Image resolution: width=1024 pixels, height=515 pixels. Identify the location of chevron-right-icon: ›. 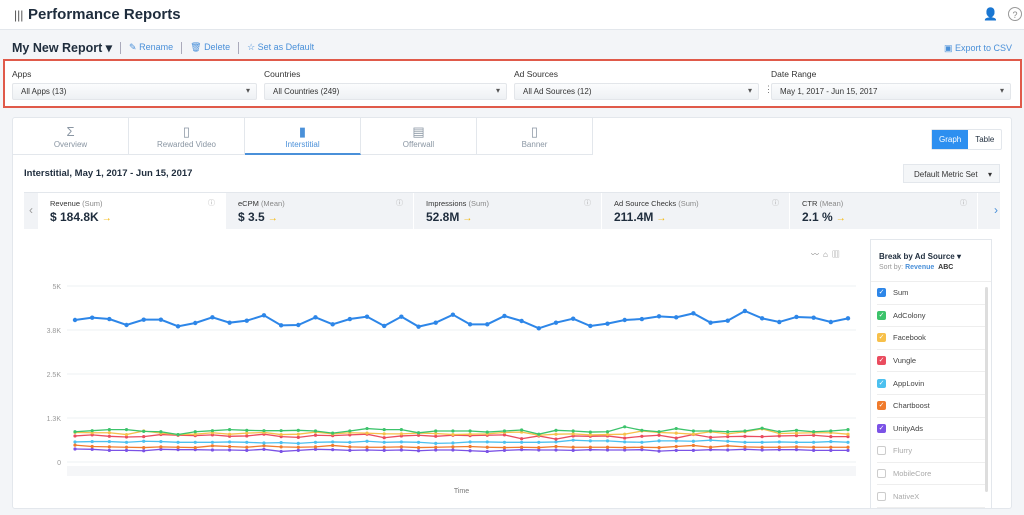
(996, 210).